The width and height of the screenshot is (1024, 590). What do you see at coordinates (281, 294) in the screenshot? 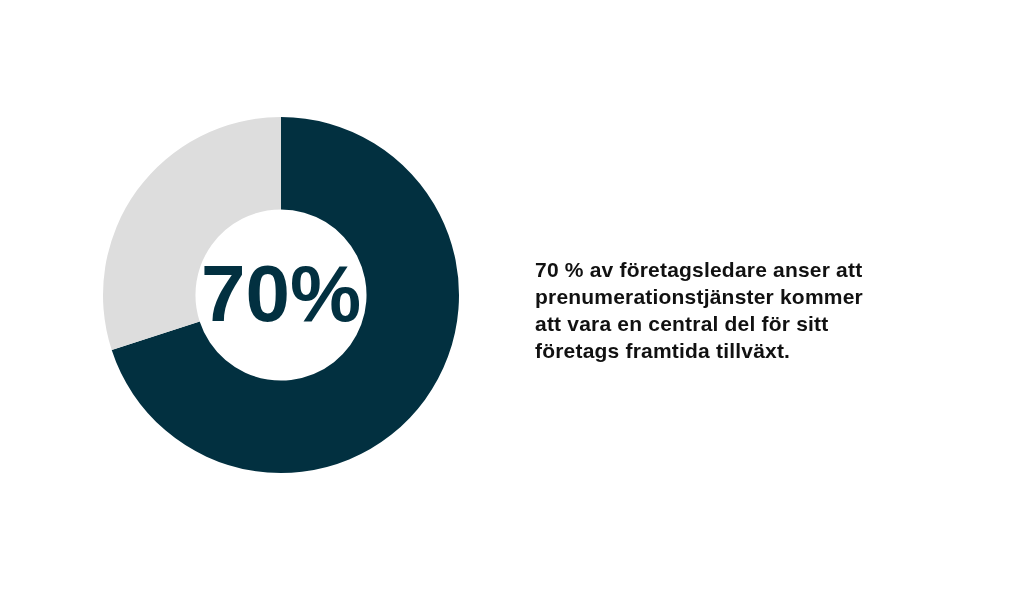
I see `data-label: 70%` at bounding box center [281, 294].